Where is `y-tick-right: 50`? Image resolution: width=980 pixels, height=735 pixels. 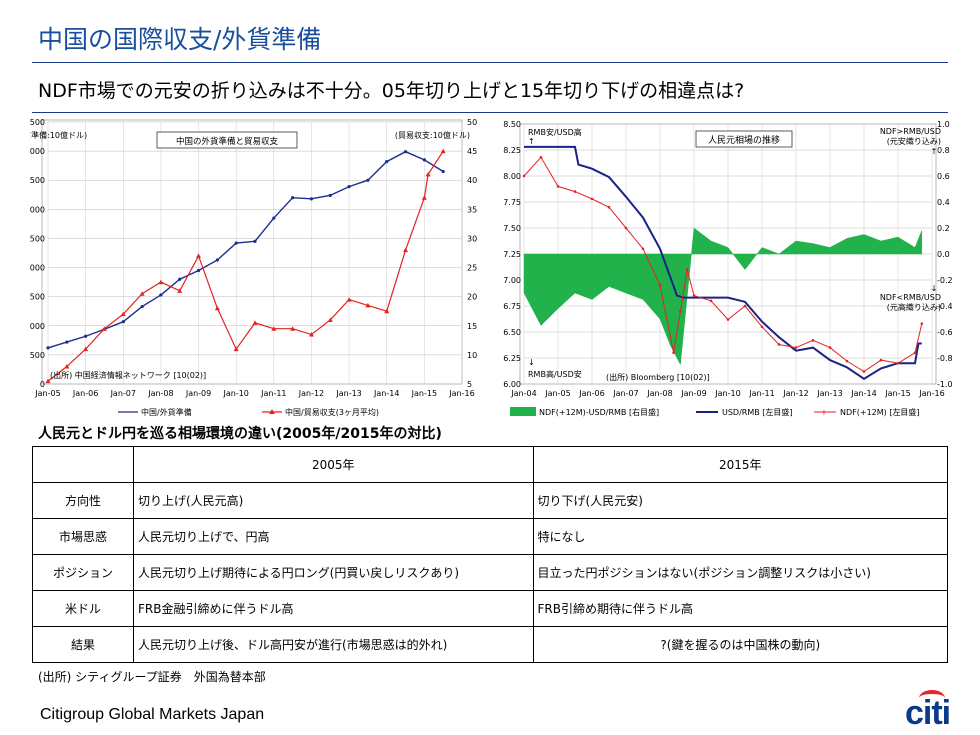 y-tick-right: 50 is located at coordinates (472, 122).